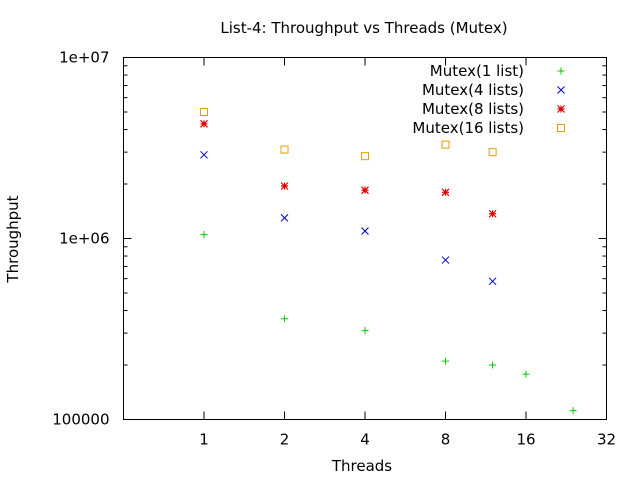 The image size is (640, 480). I want to click on x-tick-label: 4, so click(365, 440).